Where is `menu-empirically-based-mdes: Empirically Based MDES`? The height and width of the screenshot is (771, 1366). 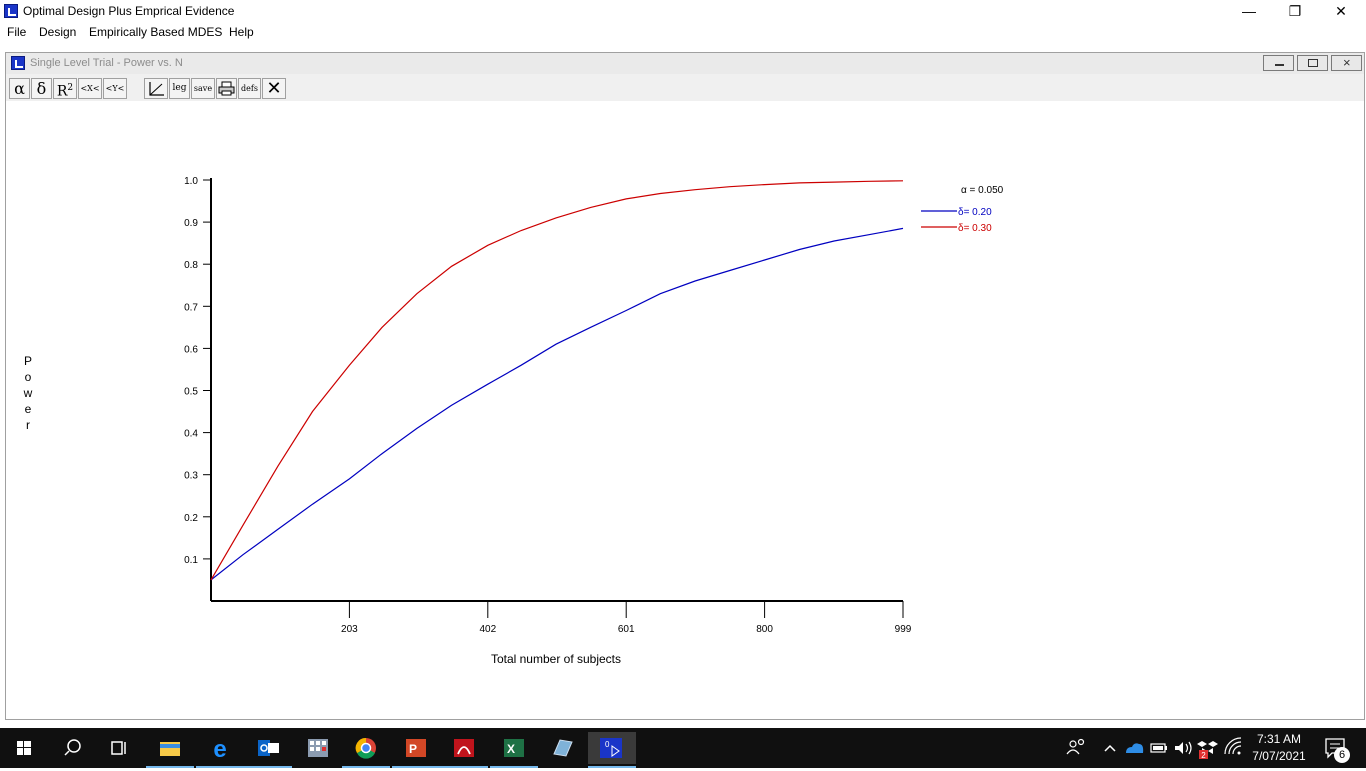
menu-empirically-based-mdes: Empirically Based MDES is located at coordinates (156, 32).